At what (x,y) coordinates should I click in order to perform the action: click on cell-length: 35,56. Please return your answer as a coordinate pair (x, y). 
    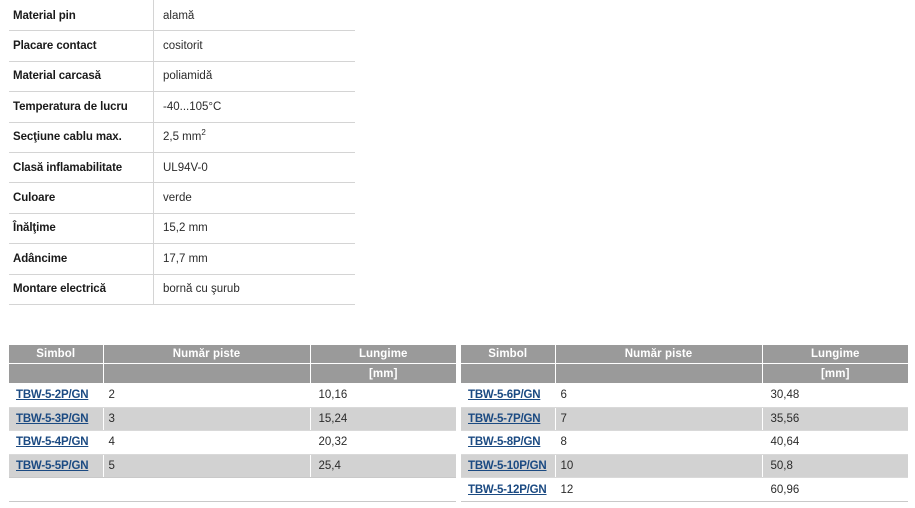
    Looking at the image, I should click on (835, 419).